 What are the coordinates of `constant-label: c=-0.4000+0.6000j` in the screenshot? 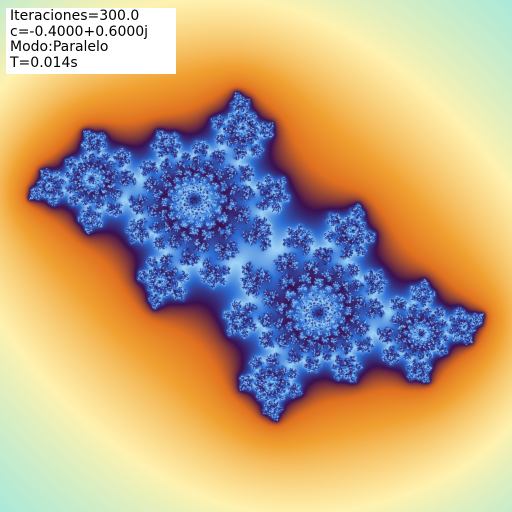 It's located at (79, 31).